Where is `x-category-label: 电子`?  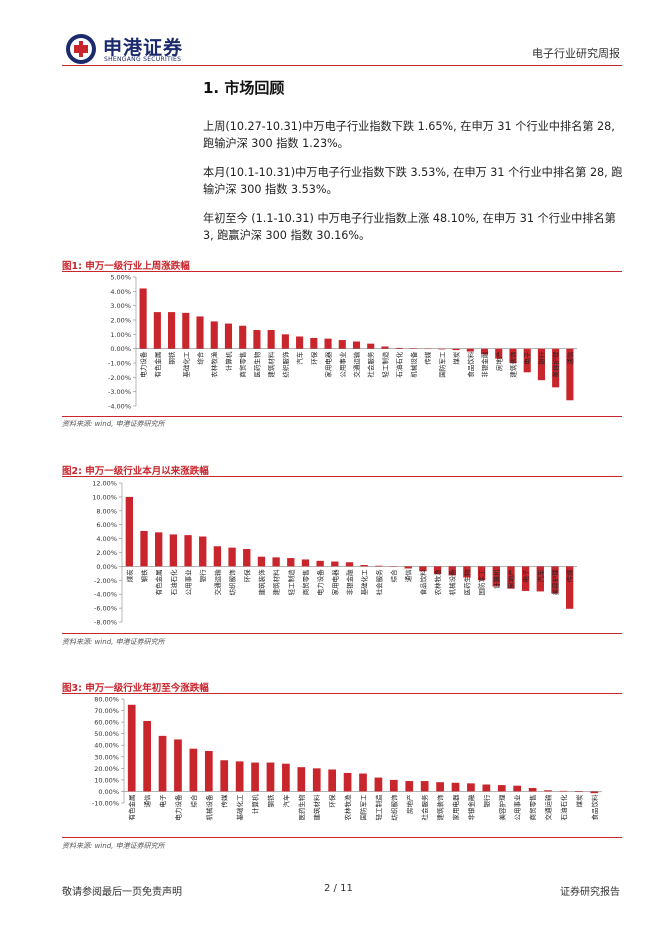 x-category-label: 电子 is located at coordinates (162, 801).